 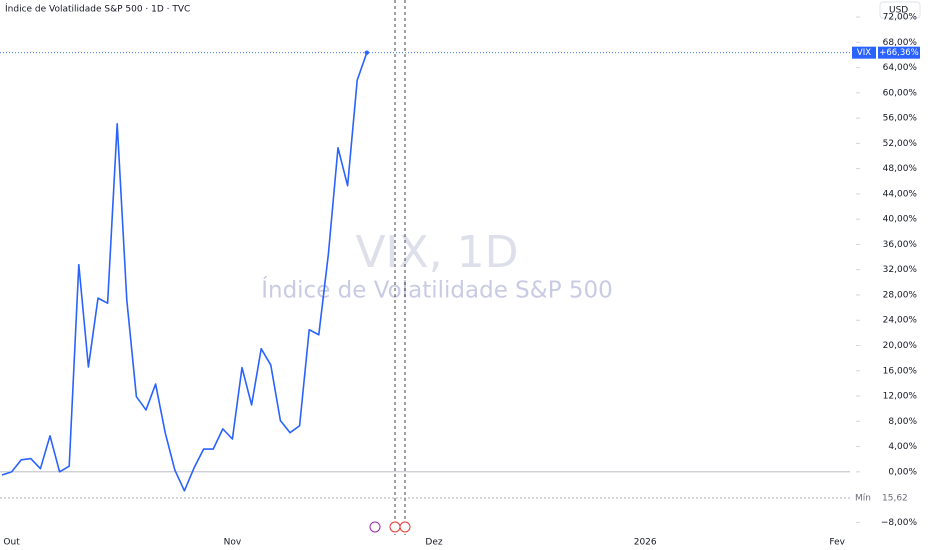 I want to click on x-tick-label: Dez, so click(x=433, y=543).